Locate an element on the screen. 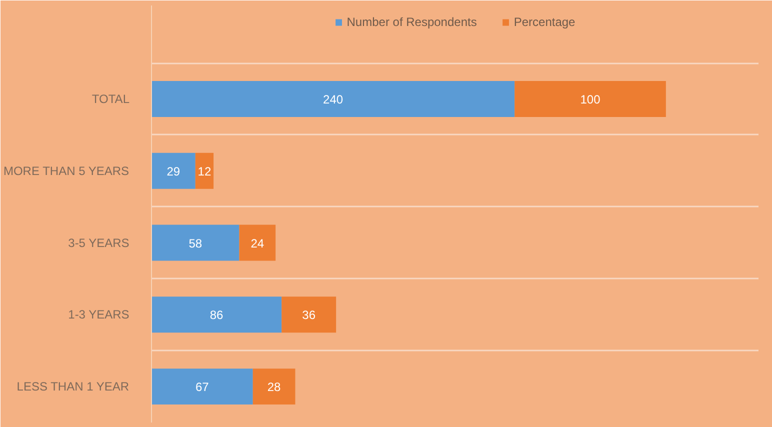 The height and width of the screenshot is (427, 772). data-label: 36 is located at coordinates (309, 315).